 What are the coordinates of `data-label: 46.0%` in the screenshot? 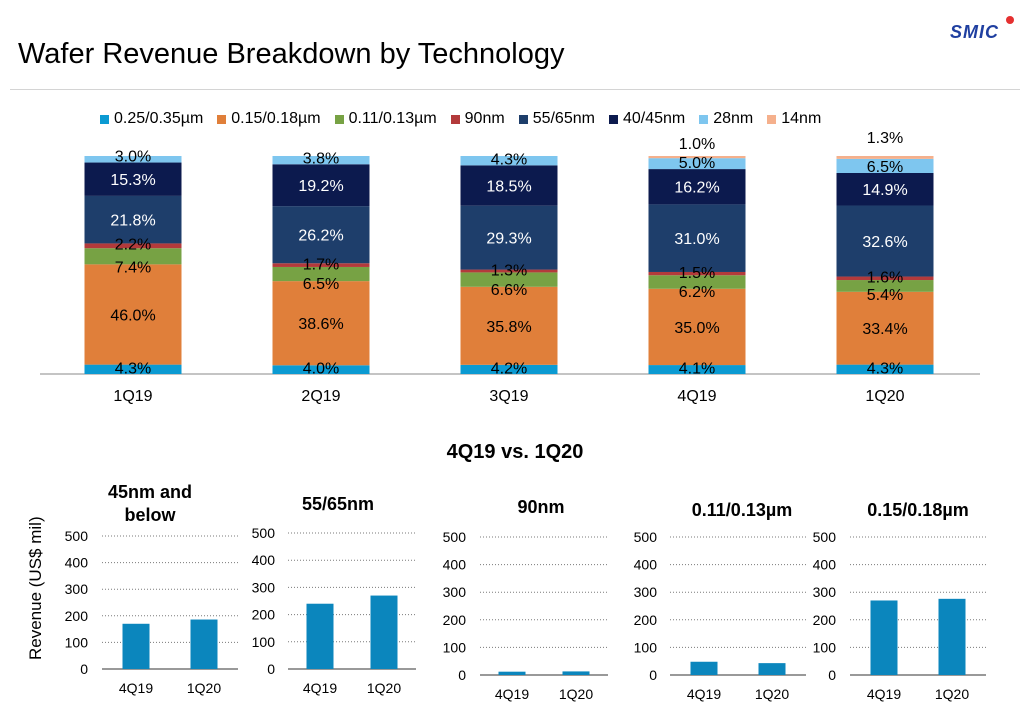 It's located at (132, 315).